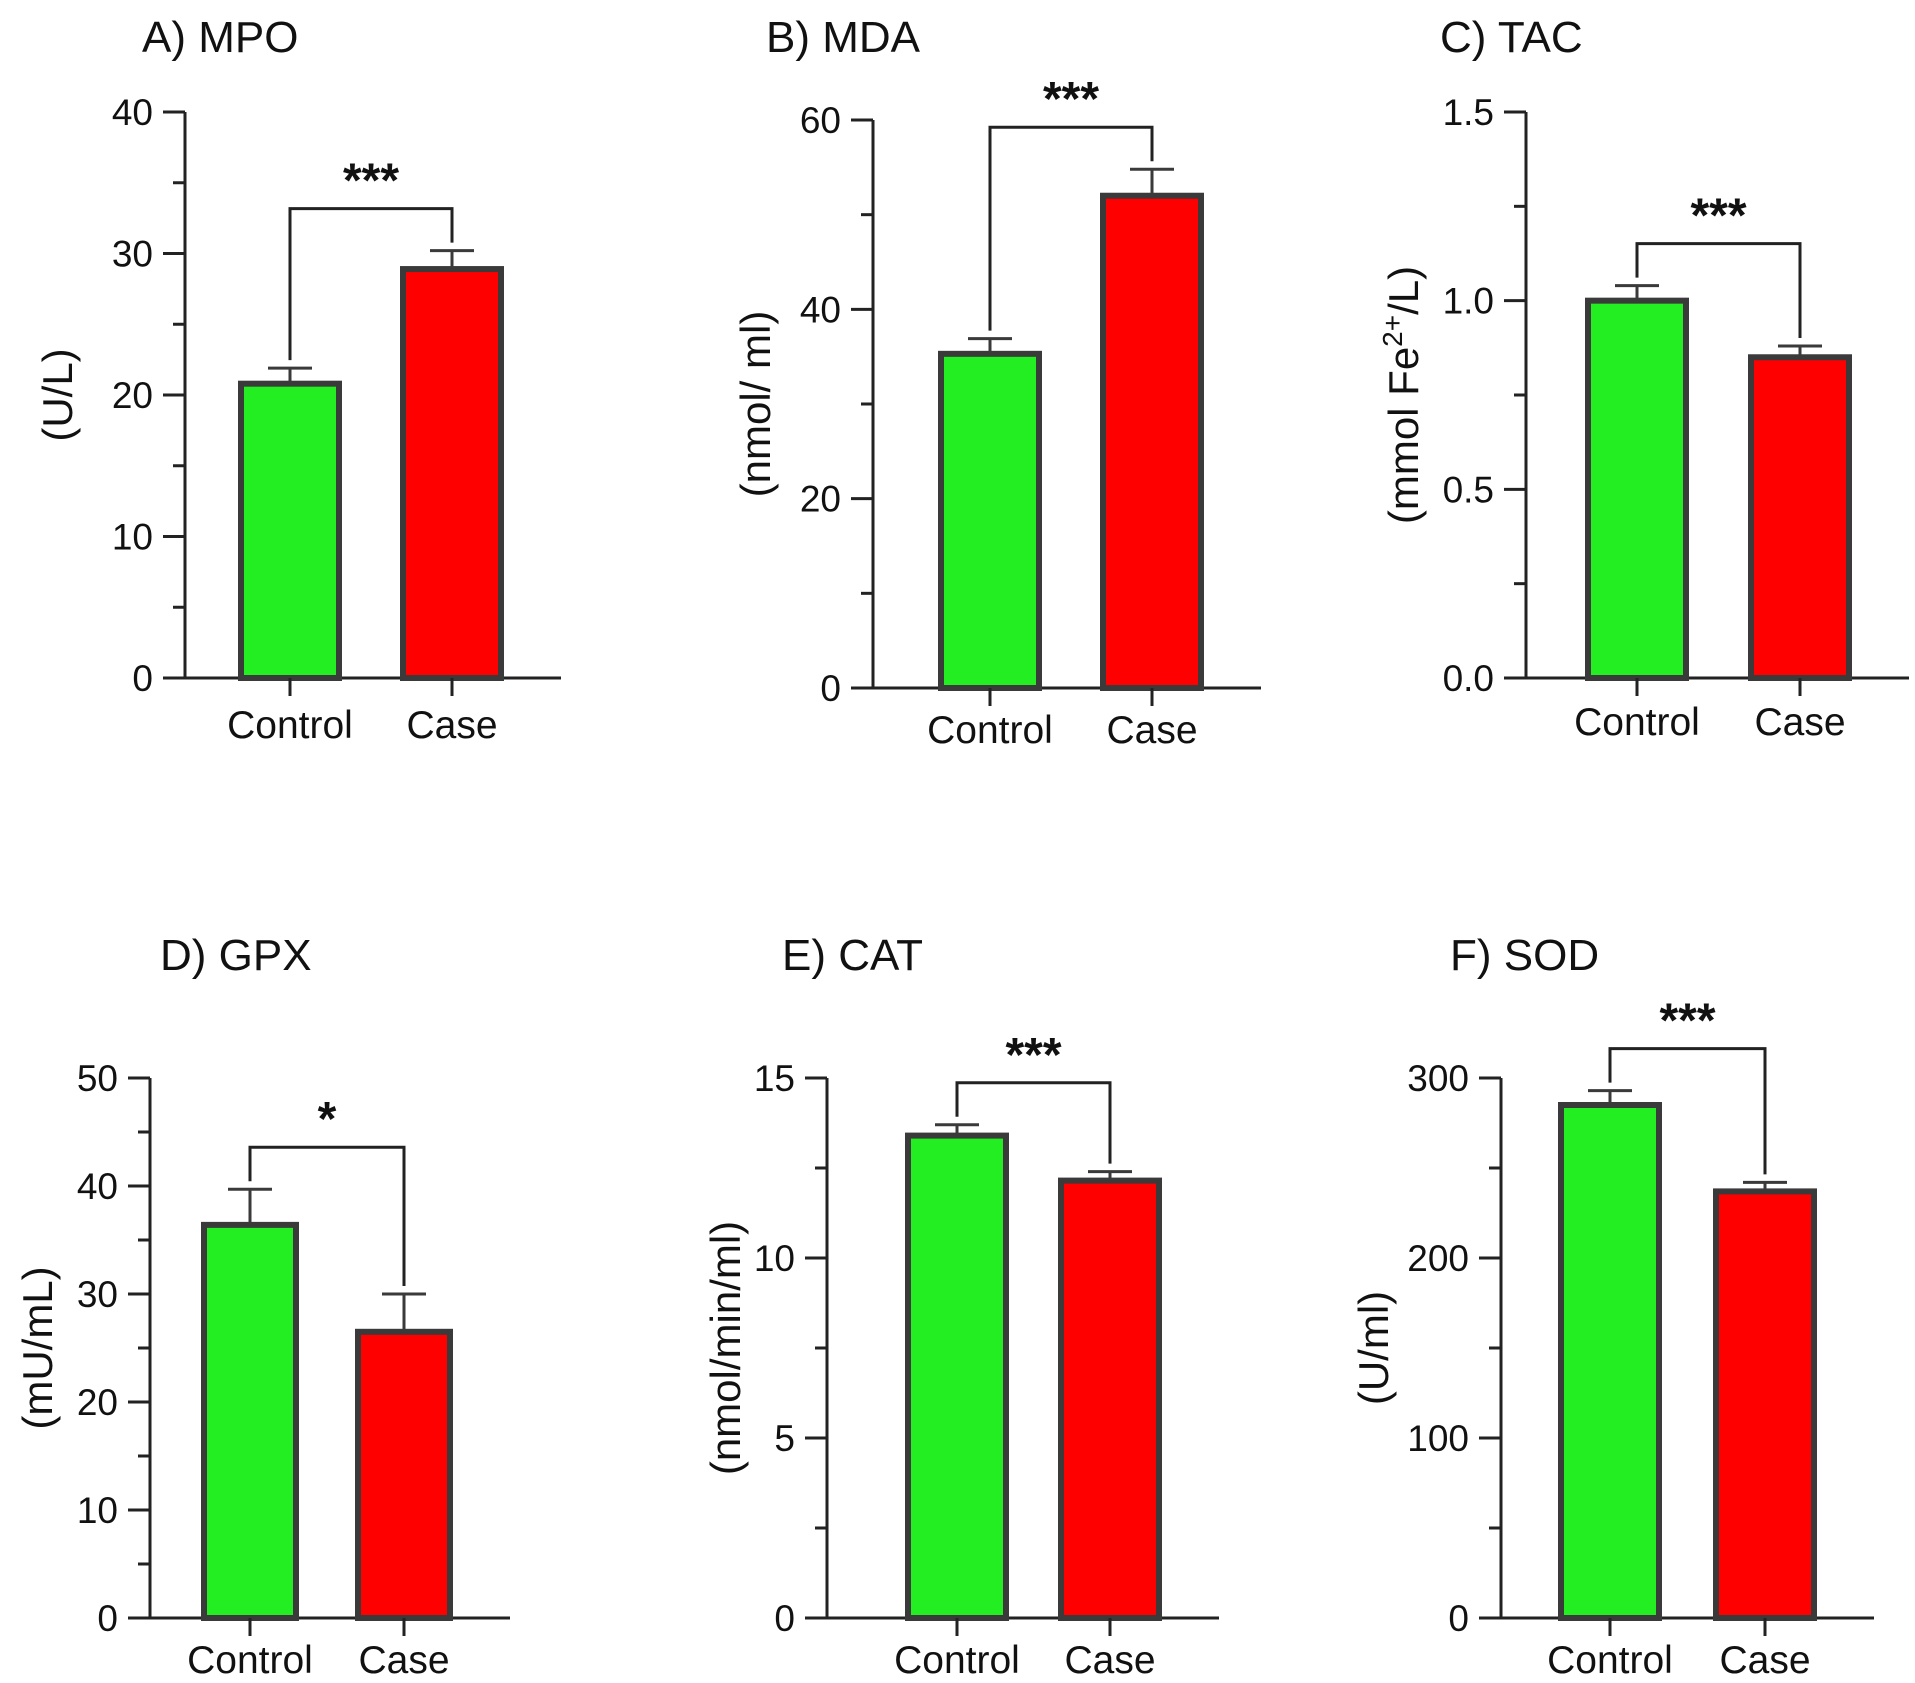 The height and width of the screenshot is (1683, 1915). Describe the element at coordinates (755, 404) in the screenshot. I see `y-axis-label: (nmol/ ml)` at that location.